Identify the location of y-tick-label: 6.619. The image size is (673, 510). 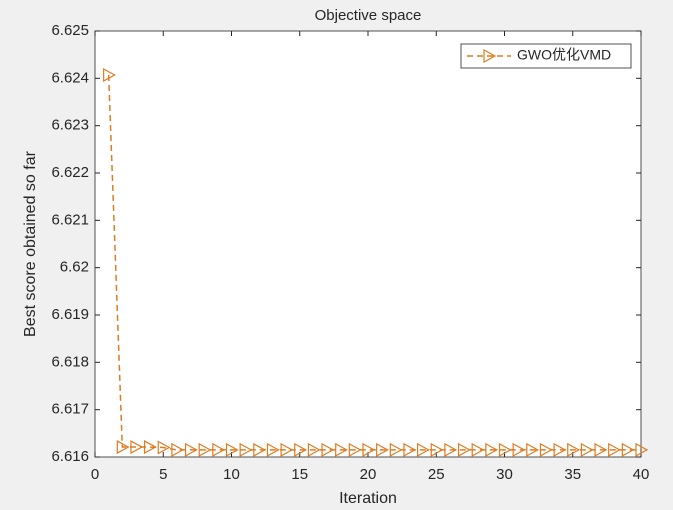
(70, 314).